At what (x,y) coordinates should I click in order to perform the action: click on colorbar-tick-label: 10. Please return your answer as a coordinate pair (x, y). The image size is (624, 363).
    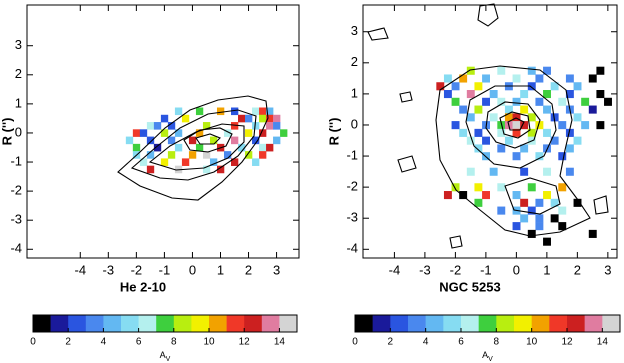
    Looking at the image, I should click on (532, 342).